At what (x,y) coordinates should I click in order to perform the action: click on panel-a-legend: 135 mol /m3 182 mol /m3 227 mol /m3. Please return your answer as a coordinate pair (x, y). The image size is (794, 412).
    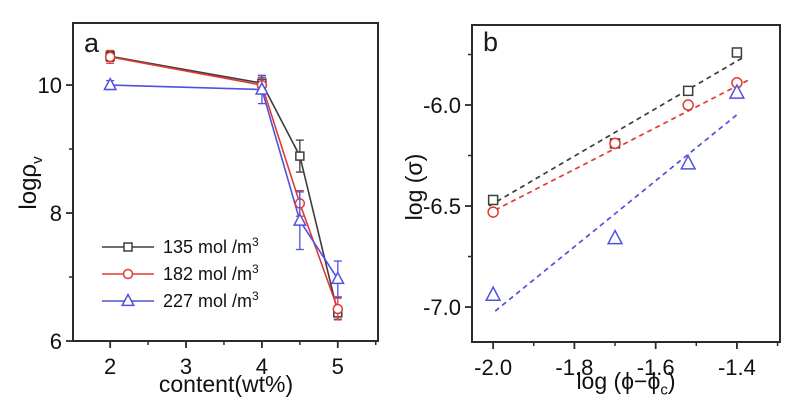
    Looking at the image, I should click on (180, 273).